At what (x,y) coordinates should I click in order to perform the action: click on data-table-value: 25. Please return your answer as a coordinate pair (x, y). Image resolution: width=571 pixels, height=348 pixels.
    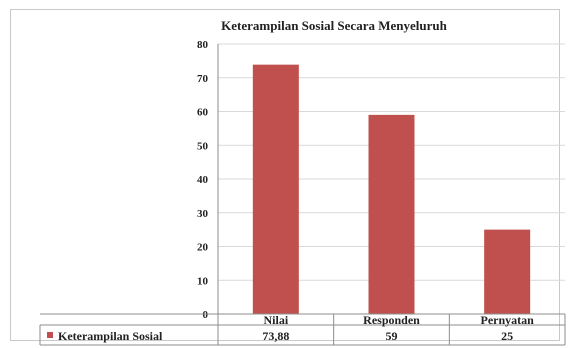
    Looking at the image, I should click on (507, 336).